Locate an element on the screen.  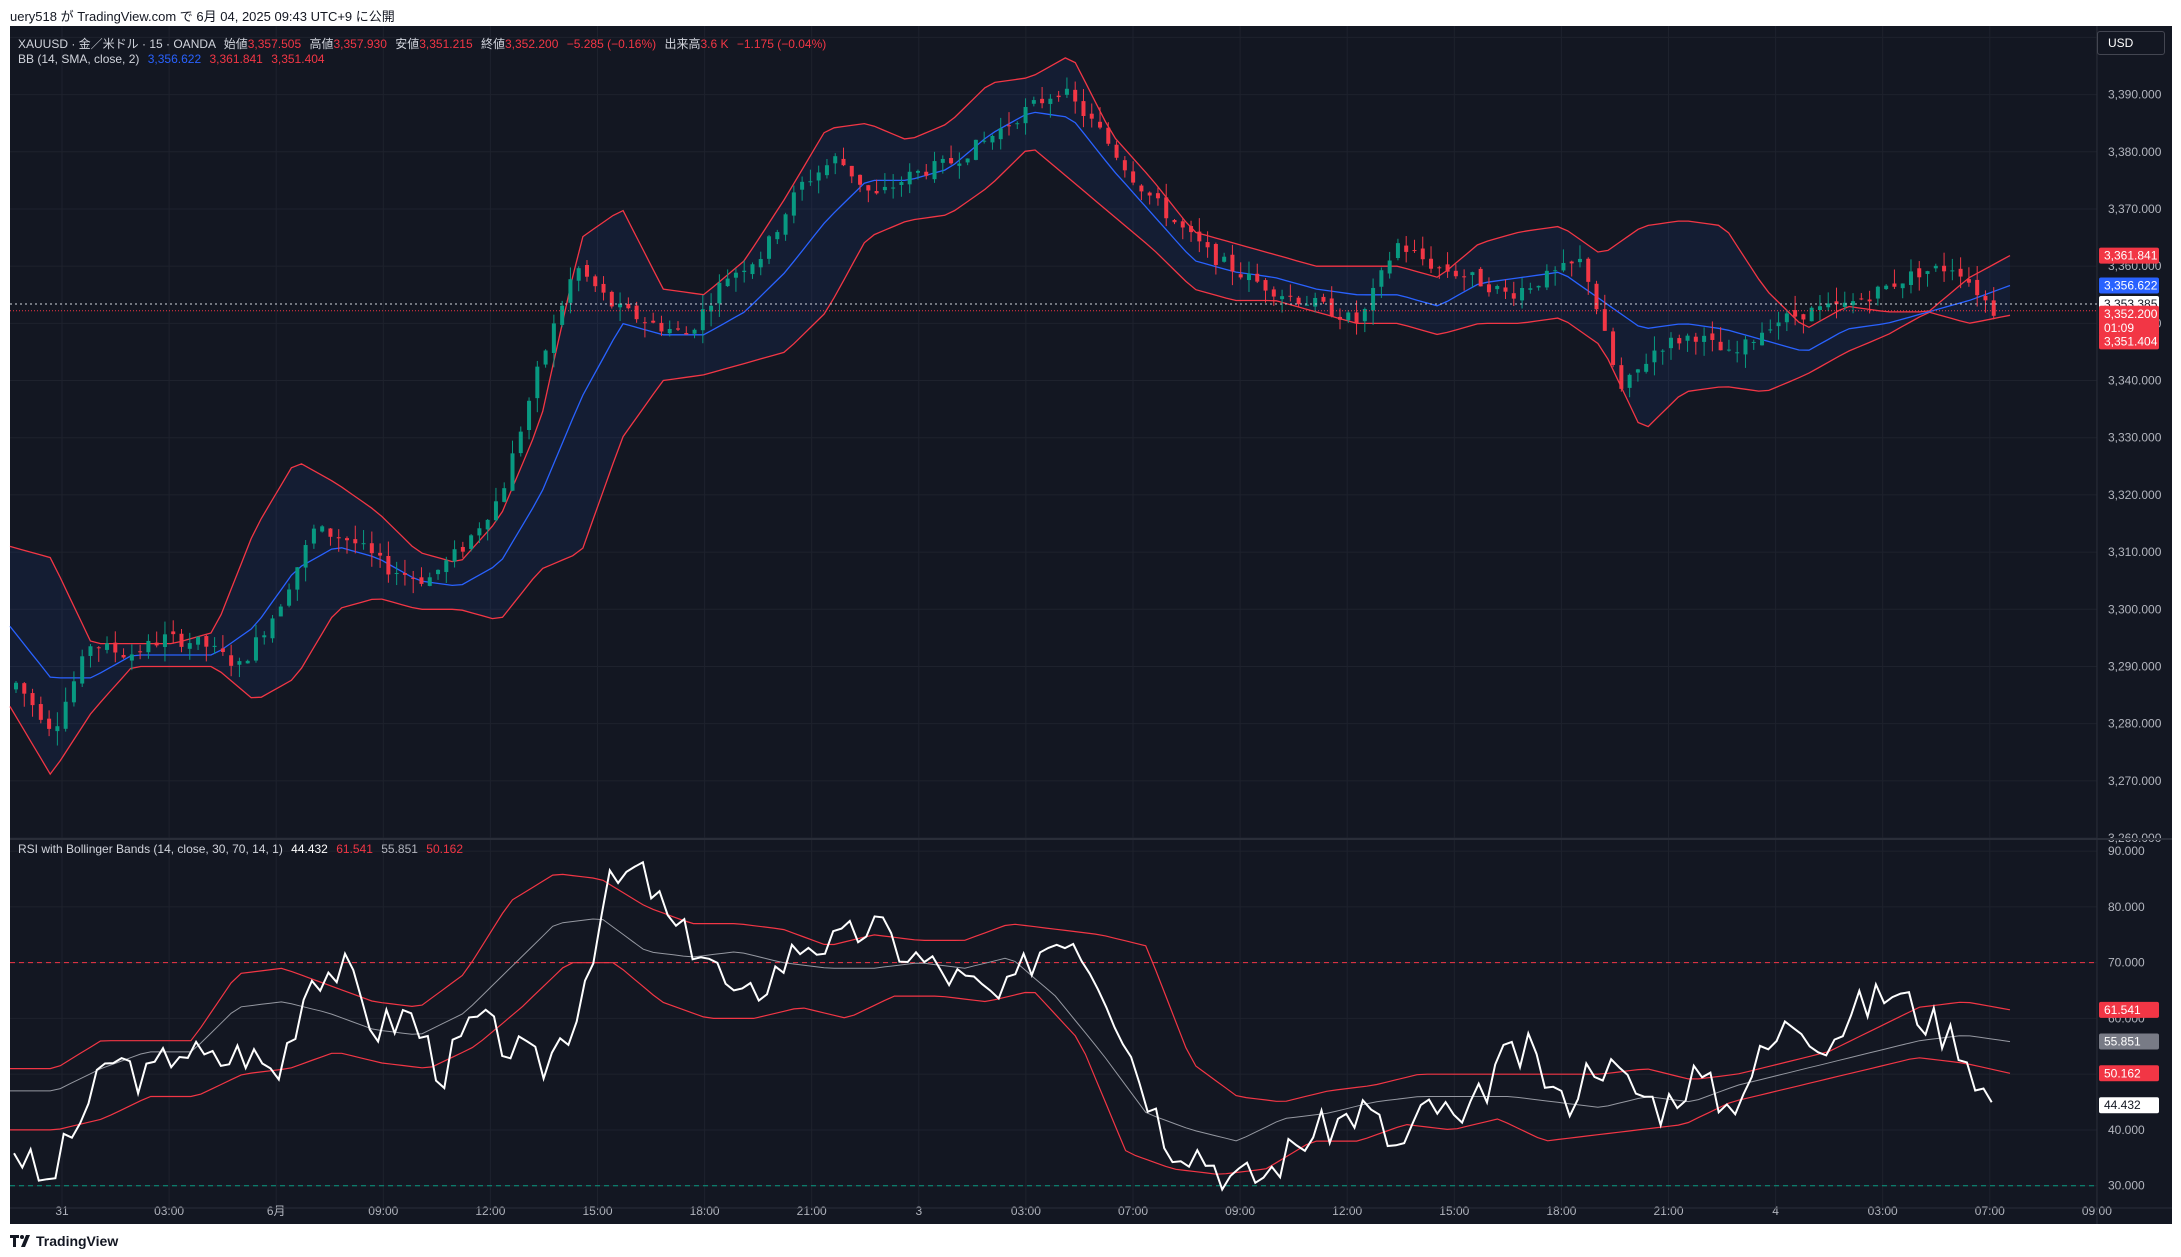
time-tick: 6月 is located at coordinates (276, 1211).